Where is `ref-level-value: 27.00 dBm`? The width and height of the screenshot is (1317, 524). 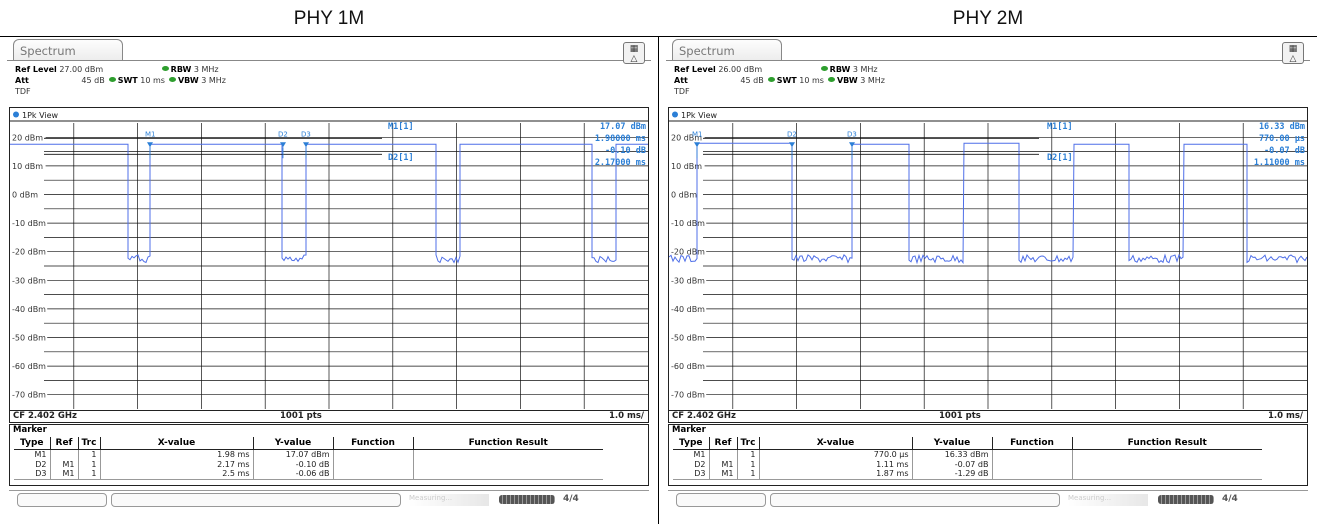 ref-level-value: 27.00 dBm is located at coordinates (81, 69).